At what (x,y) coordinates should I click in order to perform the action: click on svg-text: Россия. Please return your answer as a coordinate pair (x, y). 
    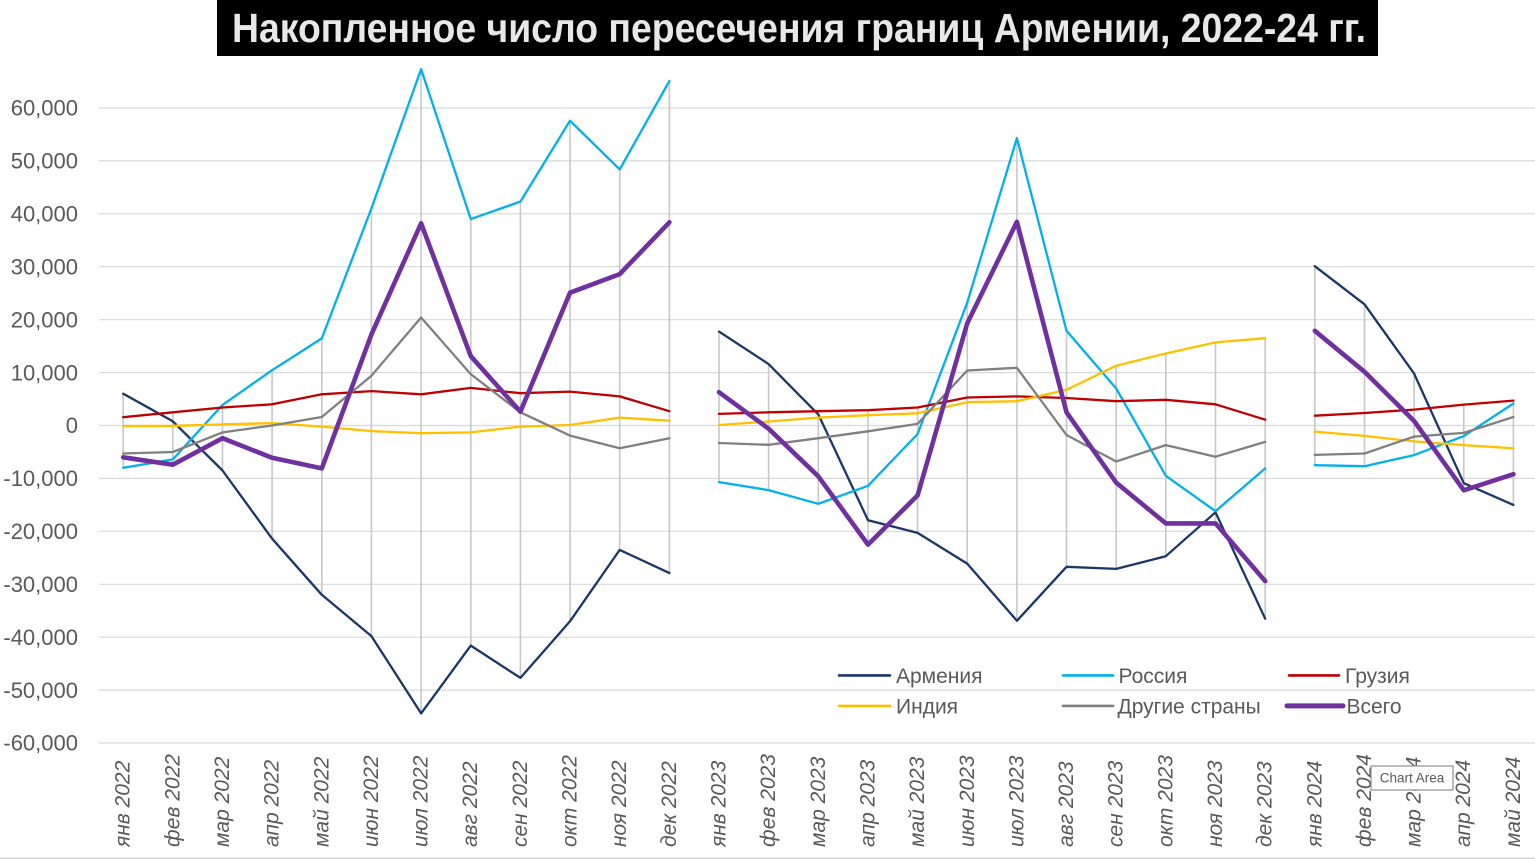
    Looking at the image, I should click on (1153, 676).